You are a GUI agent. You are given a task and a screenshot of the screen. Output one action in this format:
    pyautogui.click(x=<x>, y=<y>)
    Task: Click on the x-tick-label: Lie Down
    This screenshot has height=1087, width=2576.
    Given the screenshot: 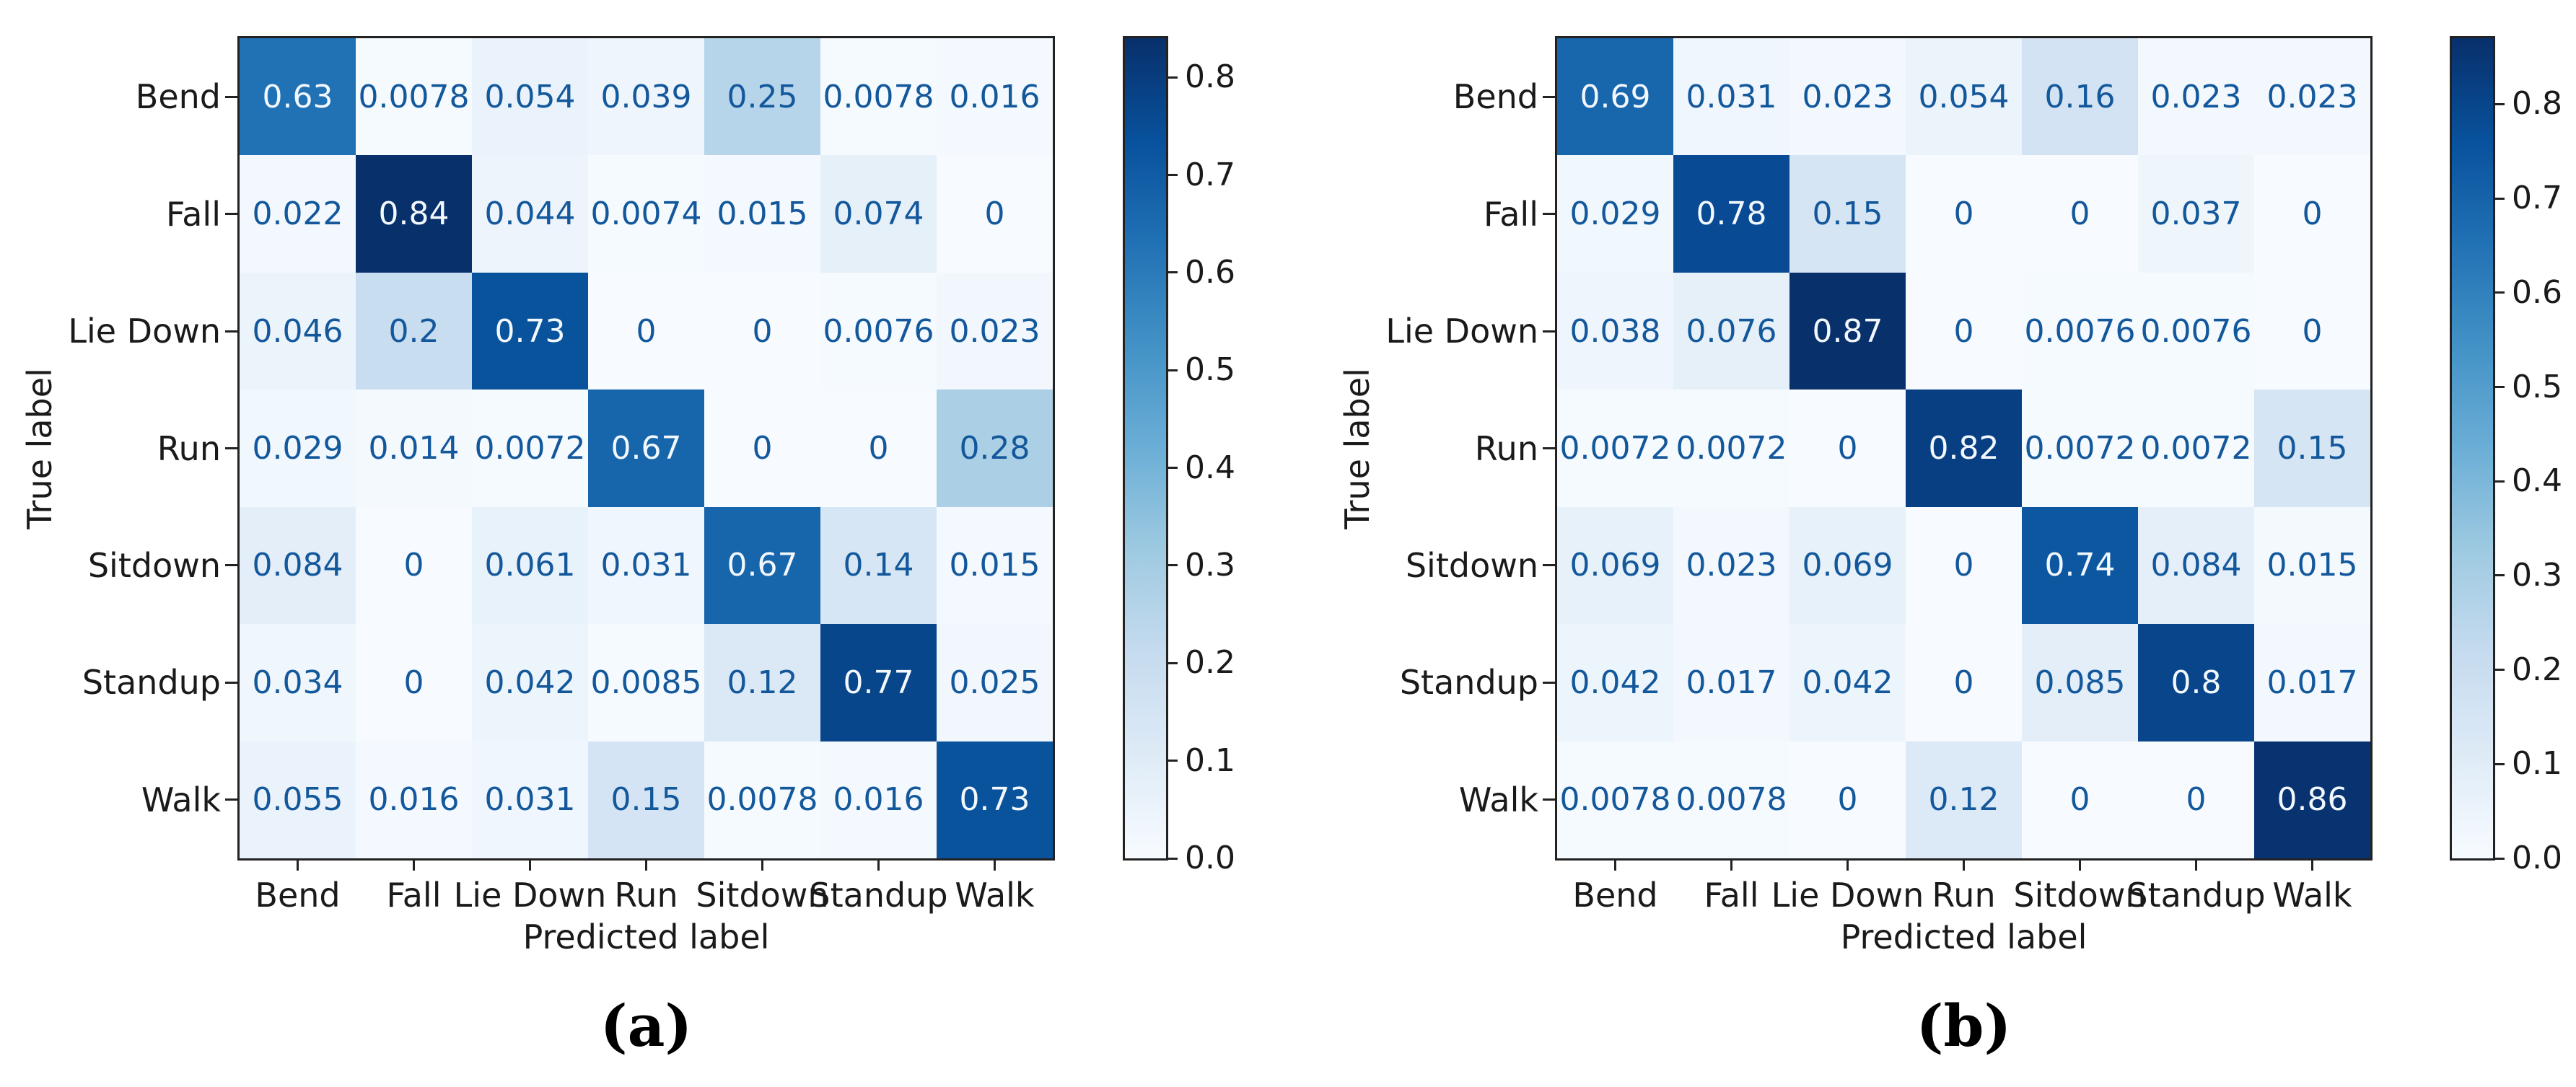 What is the action you would take?
    pyautogui.click(x=530, y=896)
    